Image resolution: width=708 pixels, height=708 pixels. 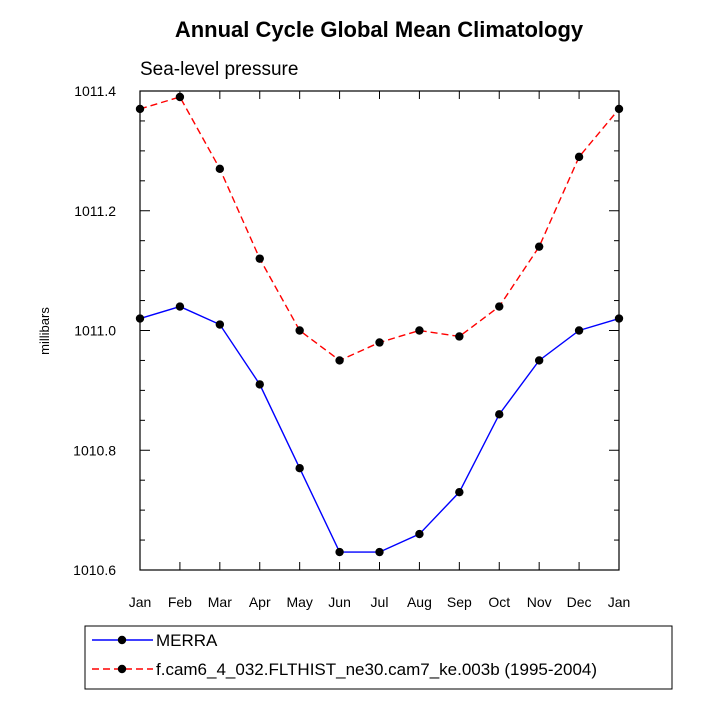 What do you see at coordinates (220, 602) in the screenshot?
I see `x-tick-label: Mar` at bounding box center [220, 602].